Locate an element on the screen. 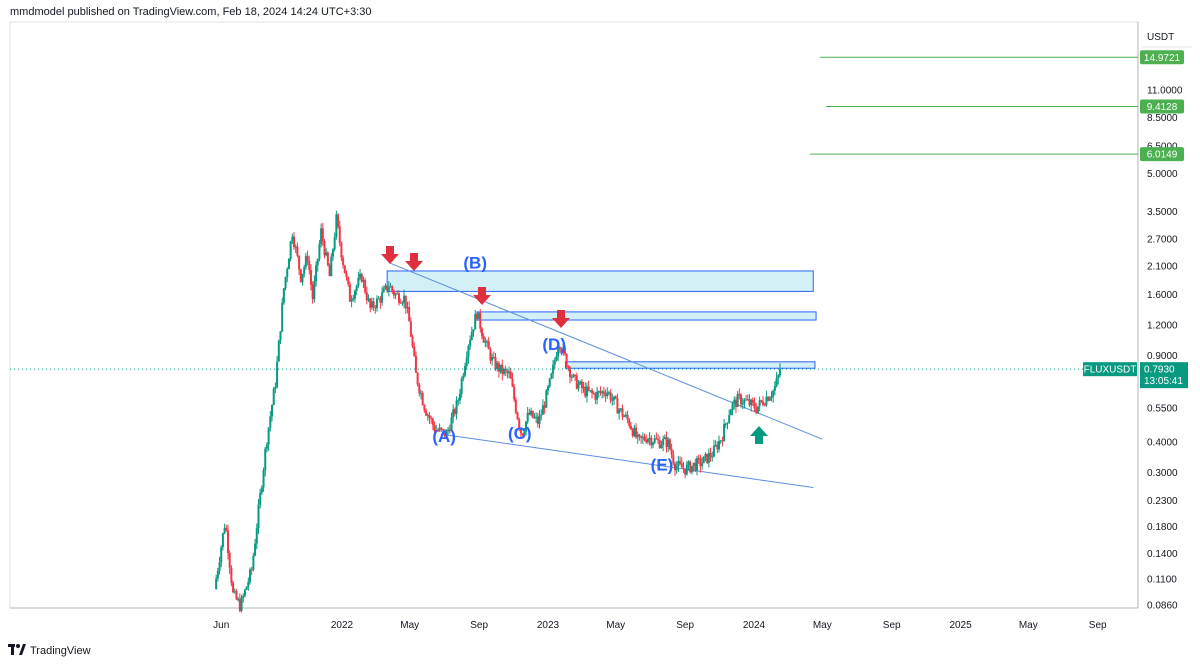  last-price-tag is located at coordinates (1164, 375).